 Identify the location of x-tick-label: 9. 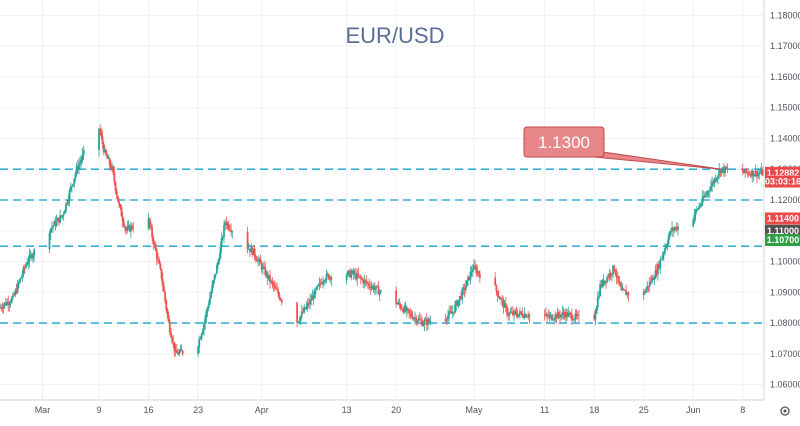
(99, 410).